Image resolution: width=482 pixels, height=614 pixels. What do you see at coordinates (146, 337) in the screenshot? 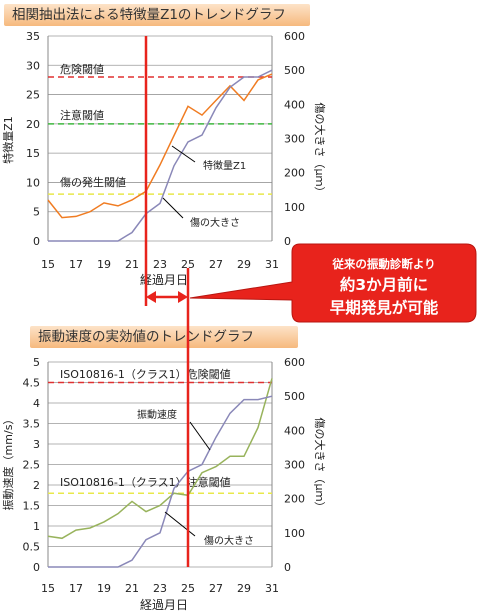
I see `chart2-title: 振動速度の実効値のトレンドグラフ` at bounding box center [146, 337].